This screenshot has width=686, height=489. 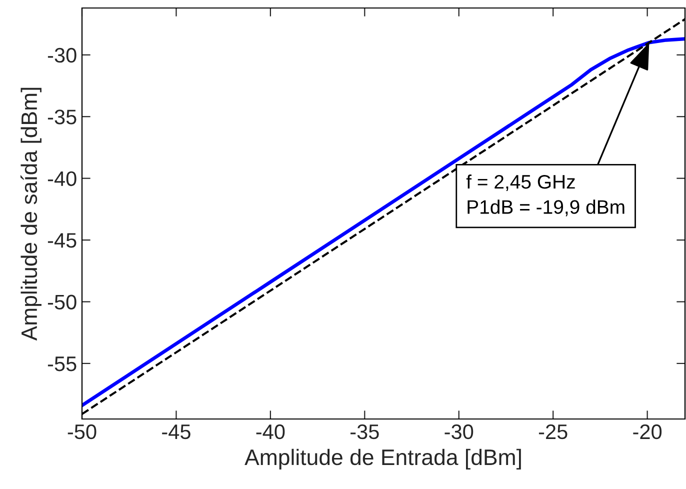 I want to click on annotation: f = 2,45 GHz P1dB = -19,9 dBm, so click(x=545, y=195).